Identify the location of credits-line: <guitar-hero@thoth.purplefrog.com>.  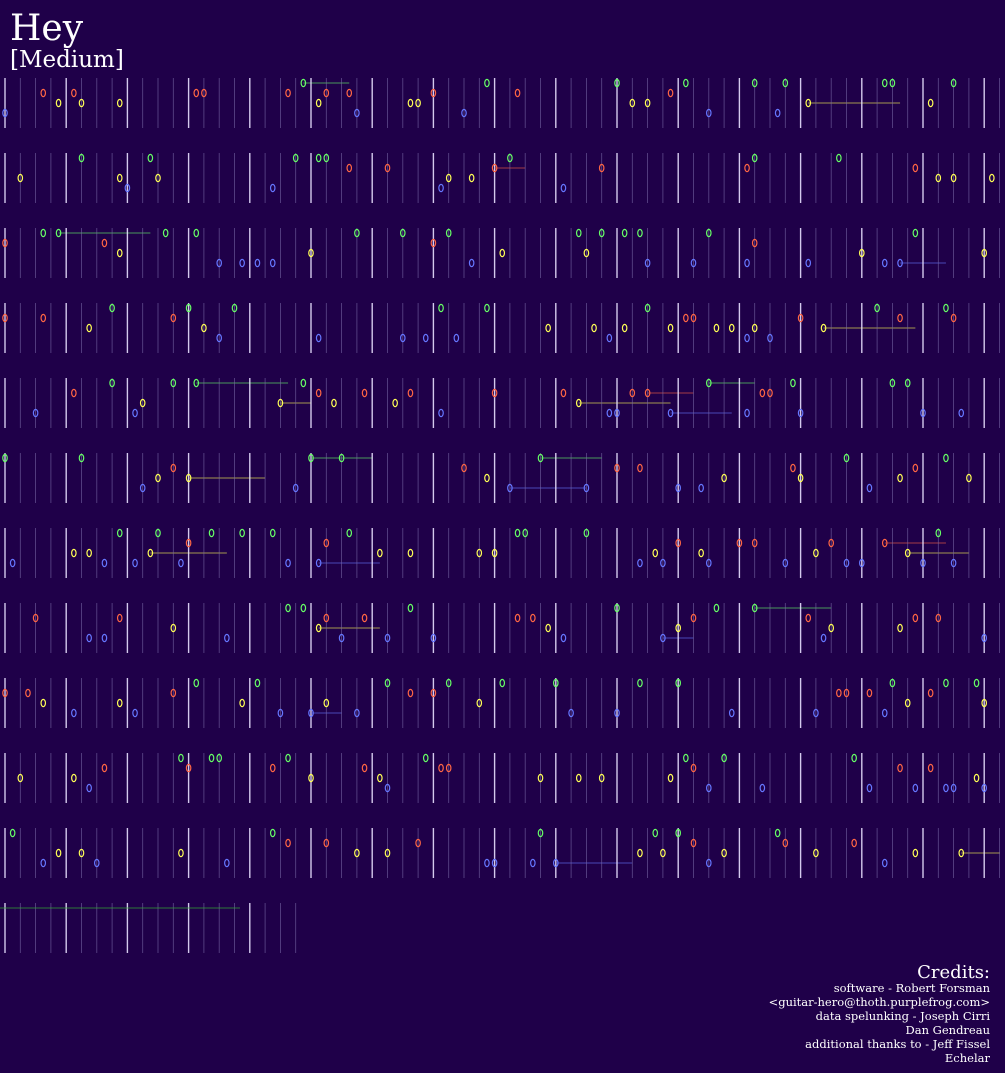
(879, 1002).